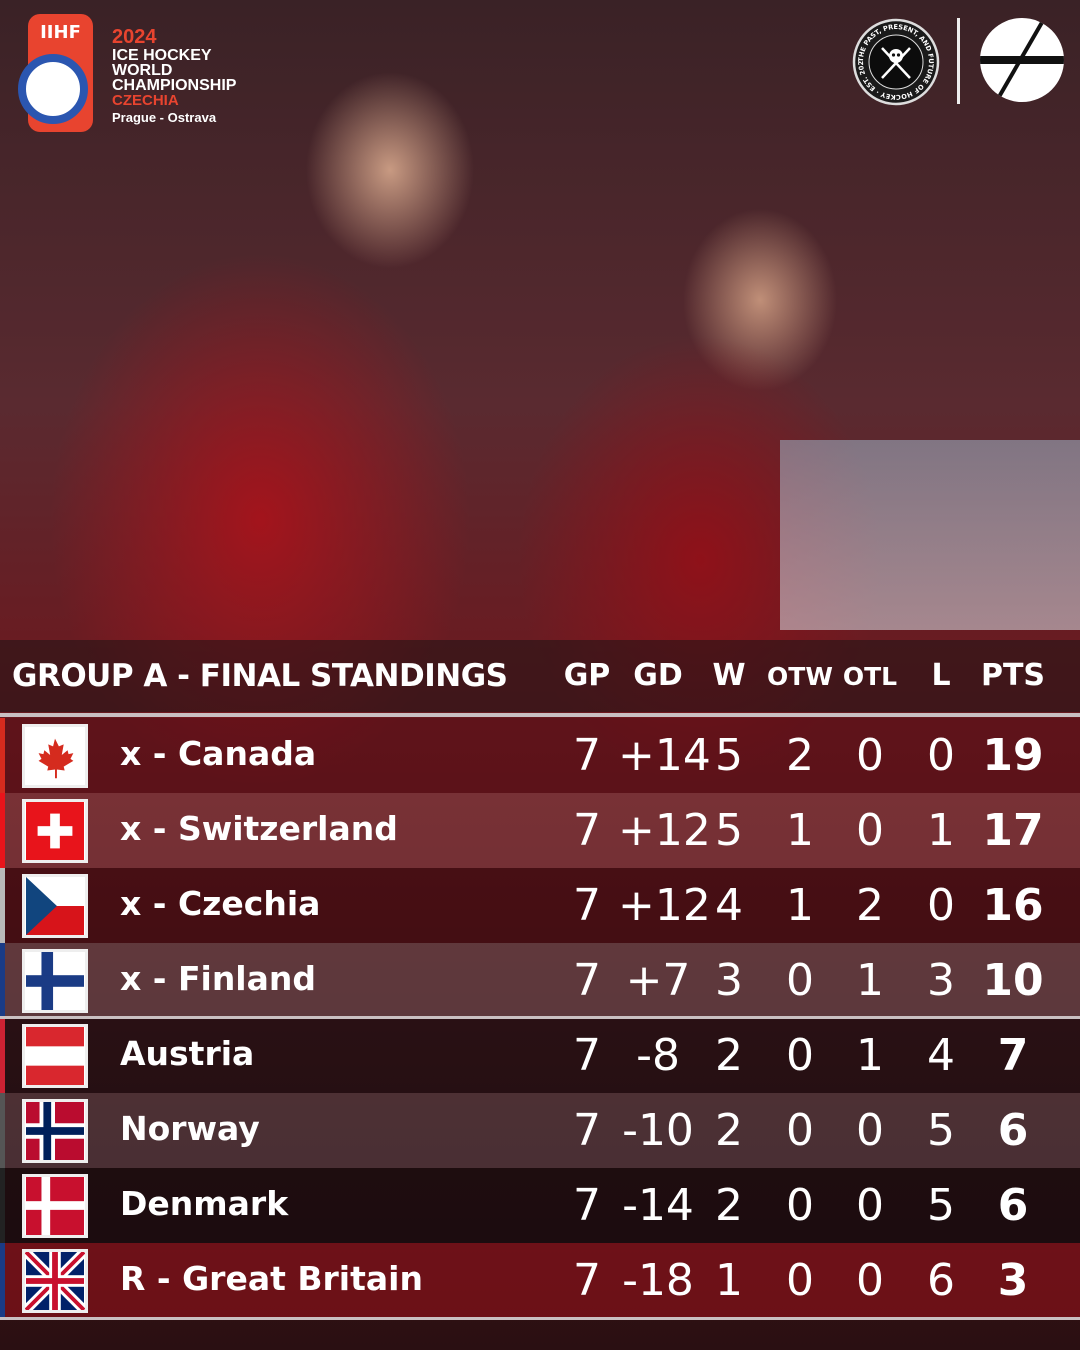  What do you see at coordinates (658, 980) in the screenshot?
I see `stat-gd: +7` at bounding box center [658, 980].